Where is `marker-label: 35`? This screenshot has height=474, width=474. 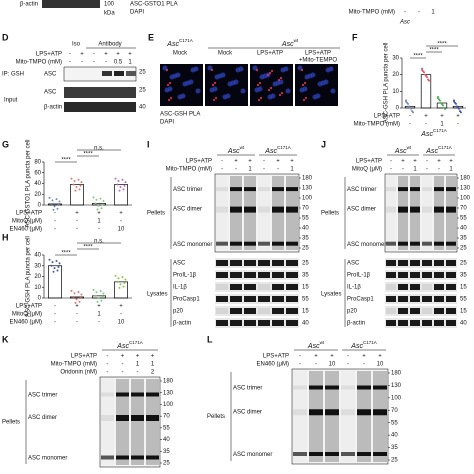
marker-label: 35 is located at coordinates (166, 452).